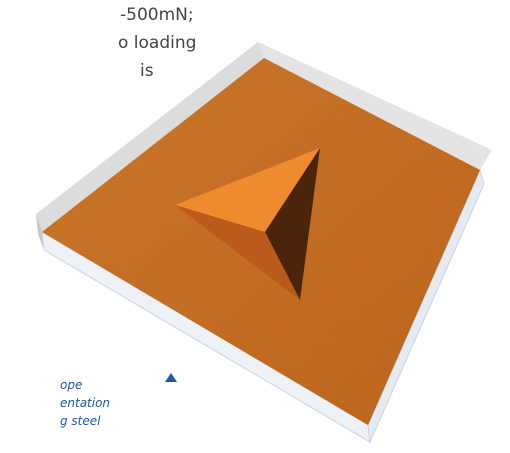  Describe the element at coordinates (237, 252) in the screenshot. I see `indent-face-lower` at that location.